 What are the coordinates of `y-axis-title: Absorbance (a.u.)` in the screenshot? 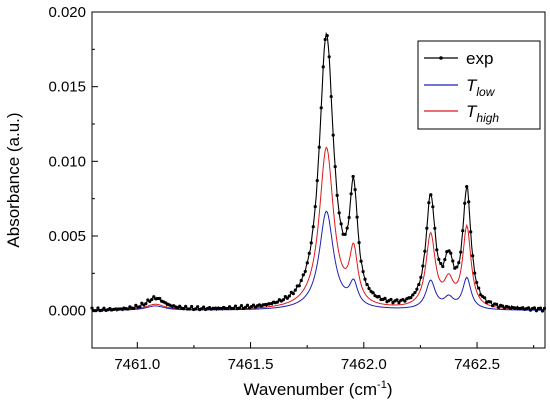 It's located at (13, 179).